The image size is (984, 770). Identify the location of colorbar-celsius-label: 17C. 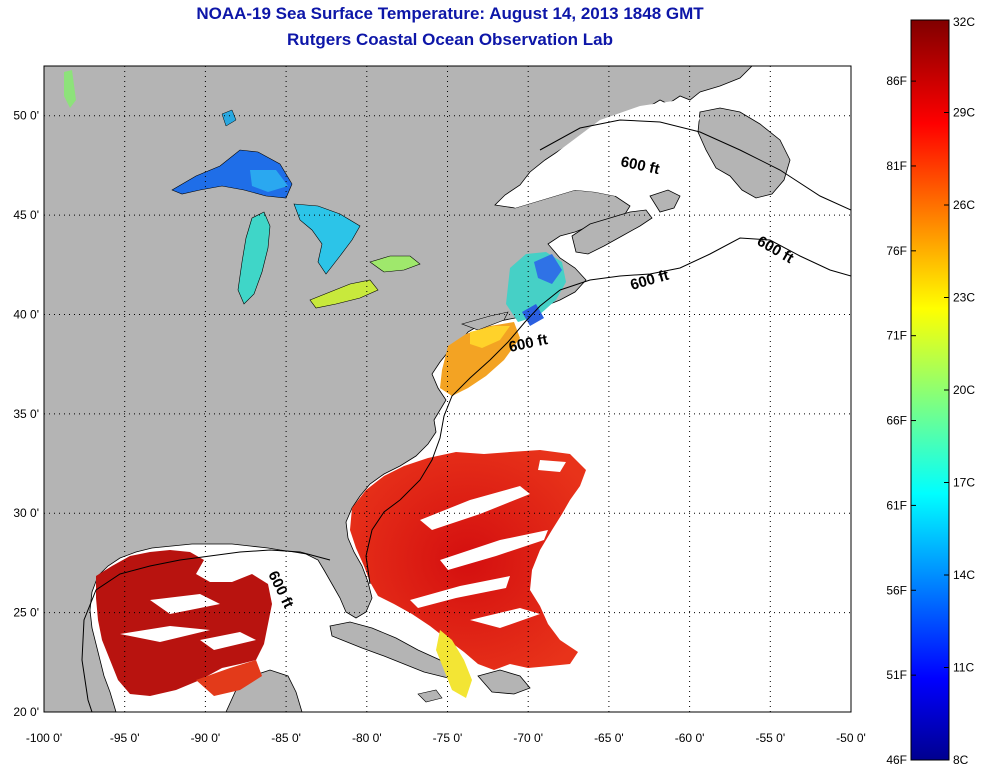
(964, 483).